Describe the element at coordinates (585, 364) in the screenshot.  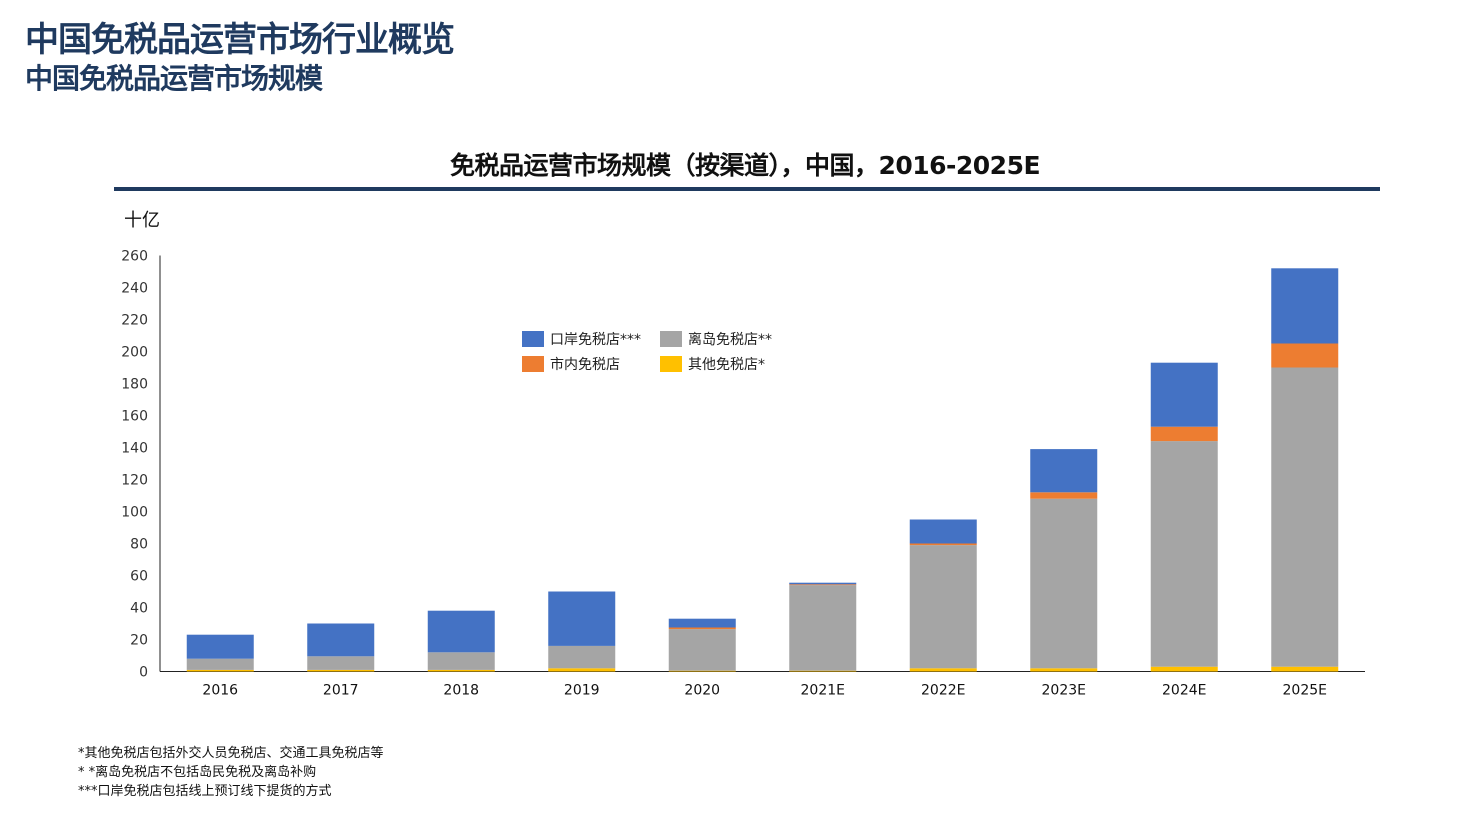
I see `legend-label: 市内免税店` at that location.